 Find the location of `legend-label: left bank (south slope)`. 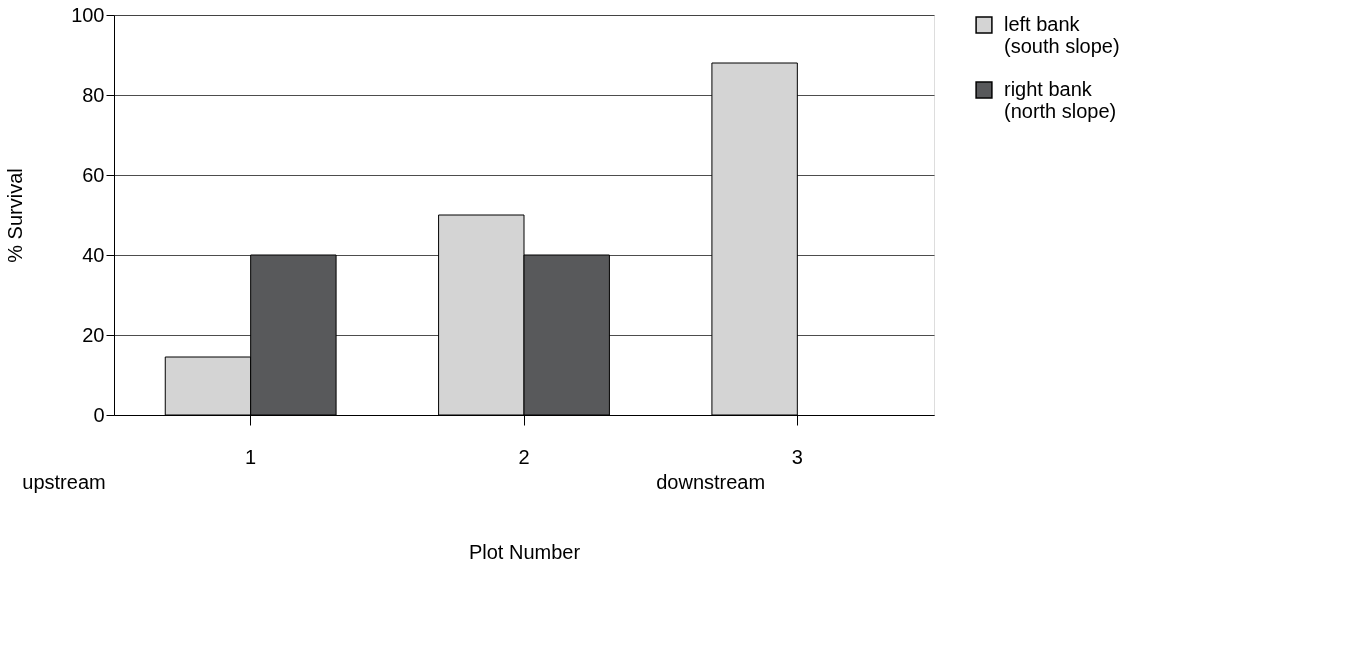

legend-label: left bank (south slope) is located at coordinates (1062, 35).